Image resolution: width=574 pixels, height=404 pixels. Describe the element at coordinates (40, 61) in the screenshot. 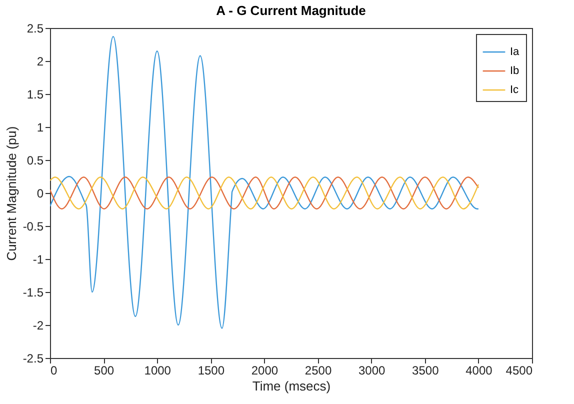

I see `y-tick-label: 2` at that location.